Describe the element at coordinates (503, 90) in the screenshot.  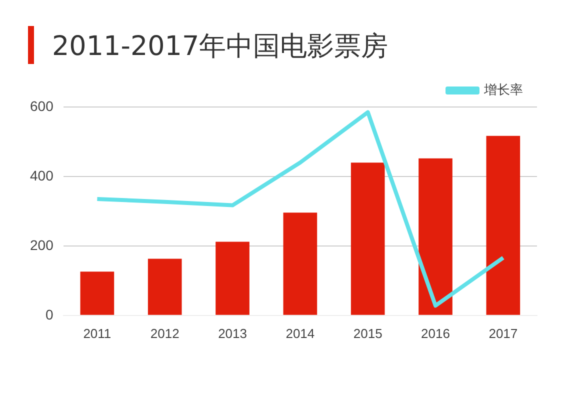
I see `legend-label: 增长率` at that location.